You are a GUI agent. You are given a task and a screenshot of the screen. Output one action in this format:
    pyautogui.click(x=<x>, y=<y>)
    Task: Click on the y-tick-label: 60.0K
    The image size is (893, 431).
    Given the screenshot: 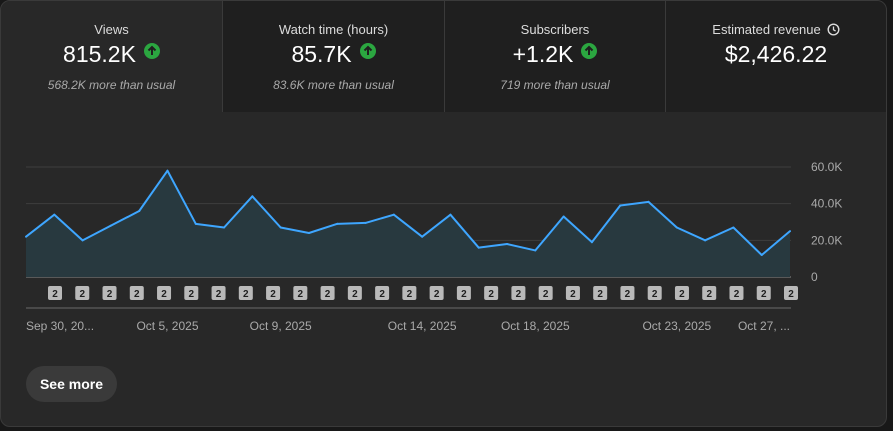 What is the action you would take?
    pyautogui.click(x=826, y=167)
    